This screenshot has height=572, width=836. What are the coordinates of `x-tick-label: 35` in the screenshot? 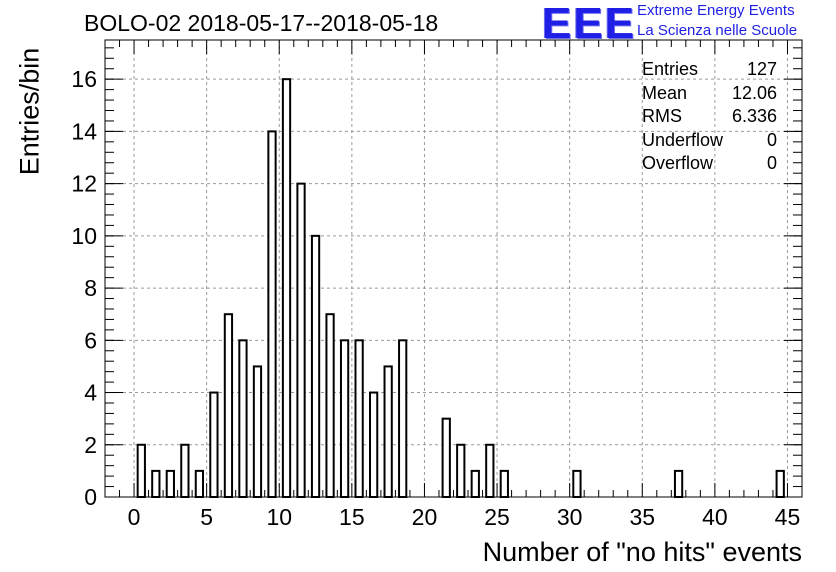 It's located at (642, 517).